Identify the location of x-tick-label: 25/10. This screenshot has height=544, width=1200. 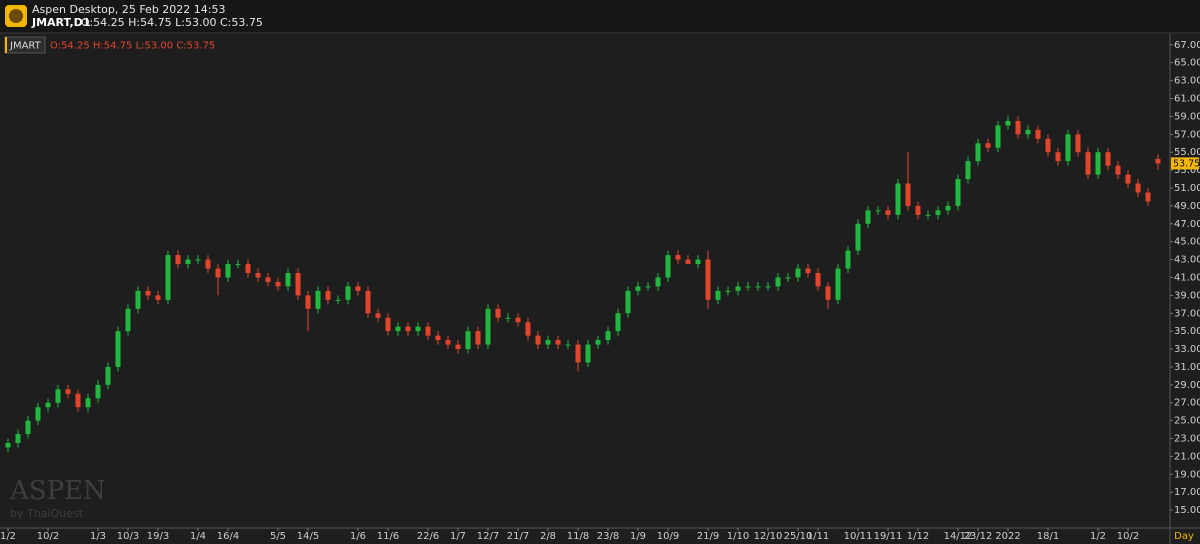
(798, 536).